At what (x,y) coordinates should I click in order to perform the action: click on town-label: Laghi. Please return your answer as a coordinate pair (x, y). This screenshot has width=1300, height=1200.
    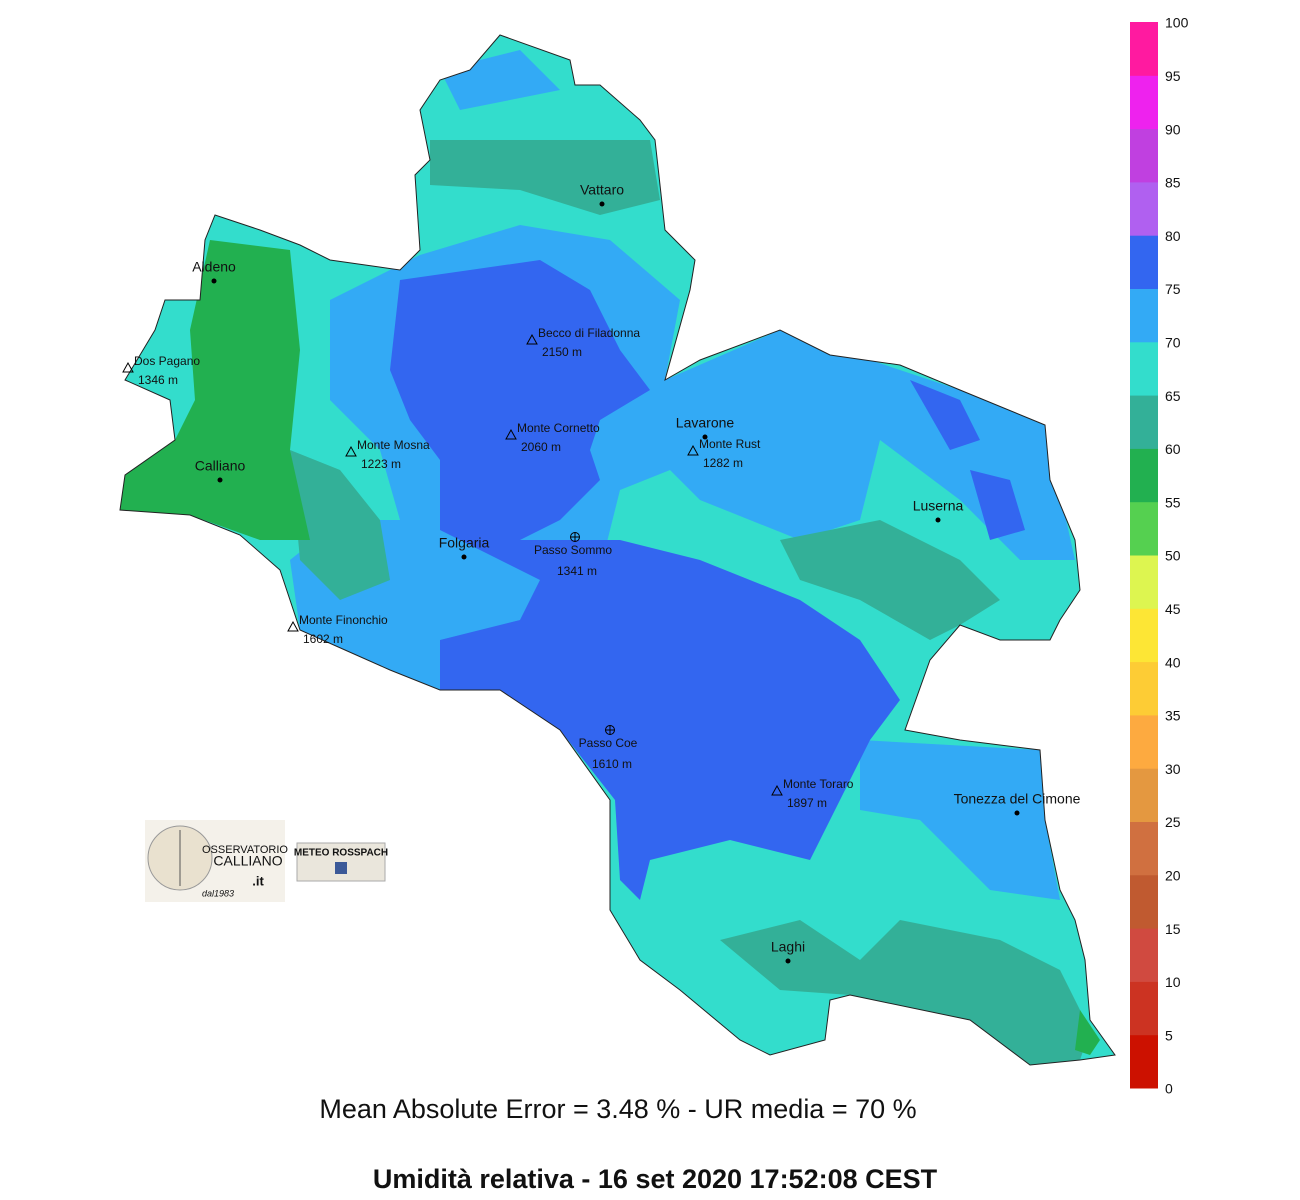
    Looking at the image, I should click on (788, 947).